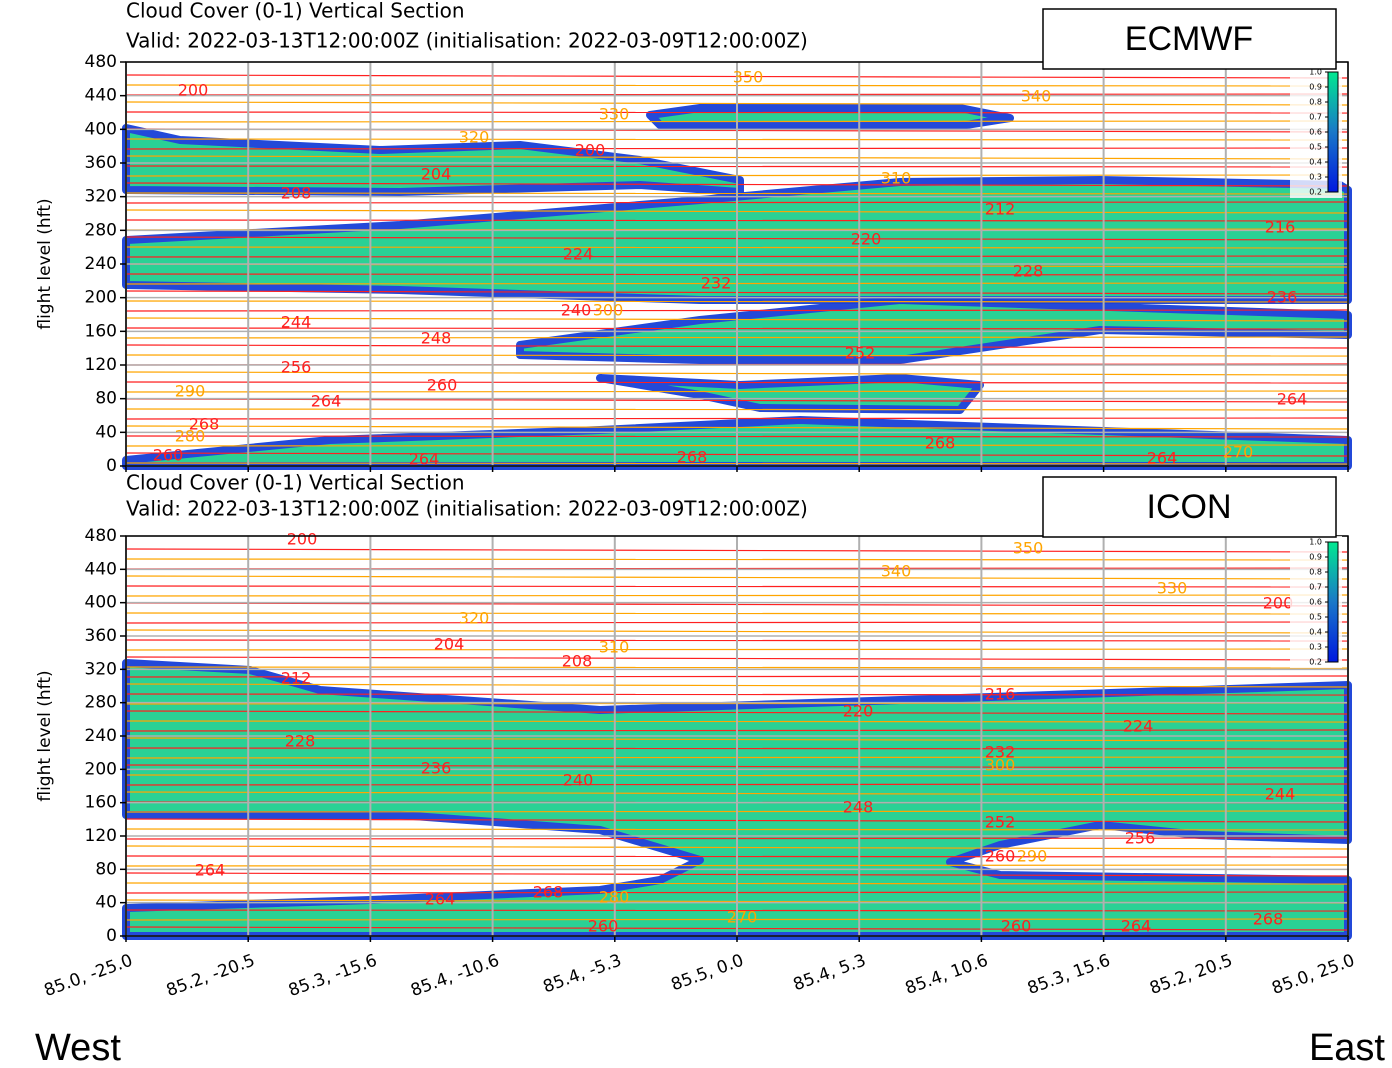  I want to click on model-box, so click(1189, 39).